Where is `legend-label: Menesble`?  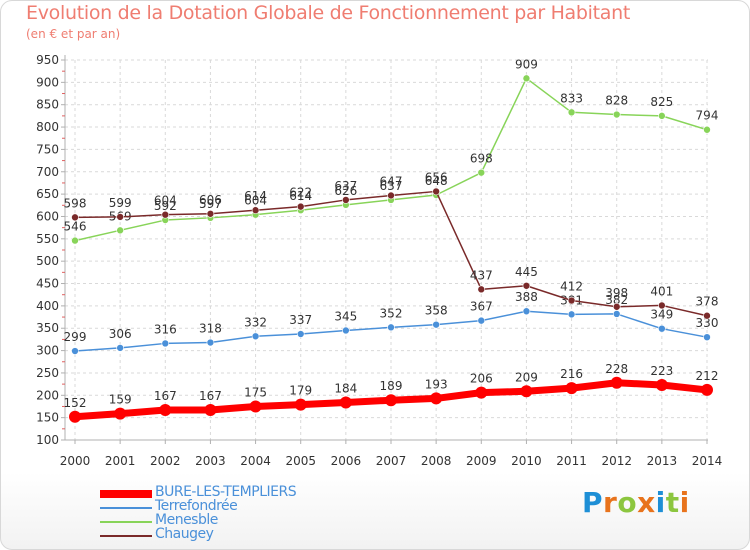
legend-label: Menesble is located at coordinates (186, 520).